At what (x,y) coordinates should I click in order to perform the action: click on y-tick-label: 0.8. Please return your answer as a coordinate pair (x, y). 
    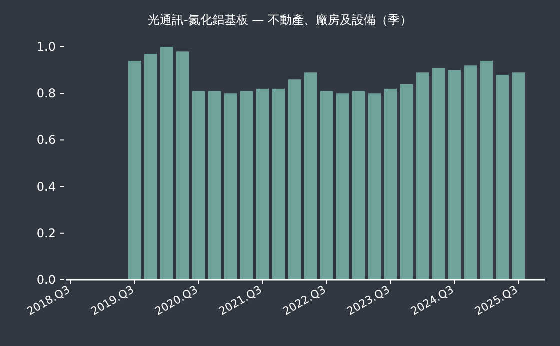
    Looking at the image, I should click on (46, 93).